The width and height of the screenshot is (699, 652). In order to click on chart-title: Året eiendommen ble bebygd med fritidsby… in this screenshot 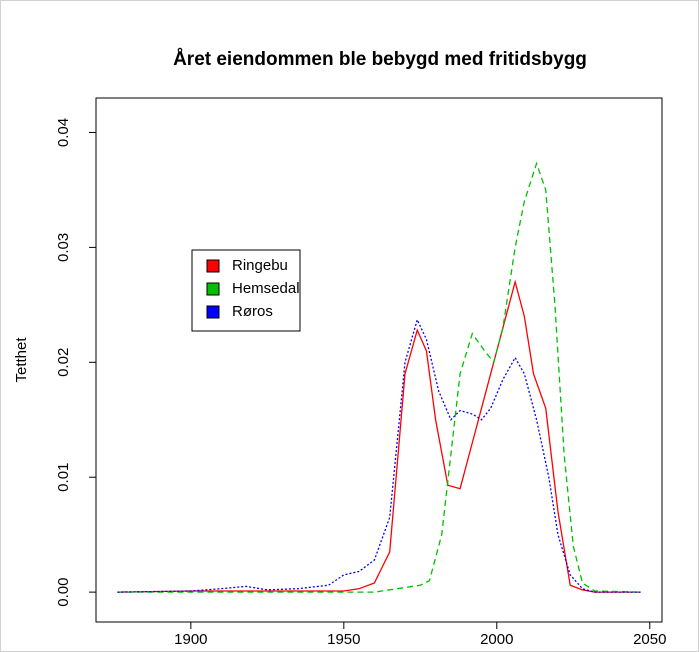, I will do `click(380, 59)`.